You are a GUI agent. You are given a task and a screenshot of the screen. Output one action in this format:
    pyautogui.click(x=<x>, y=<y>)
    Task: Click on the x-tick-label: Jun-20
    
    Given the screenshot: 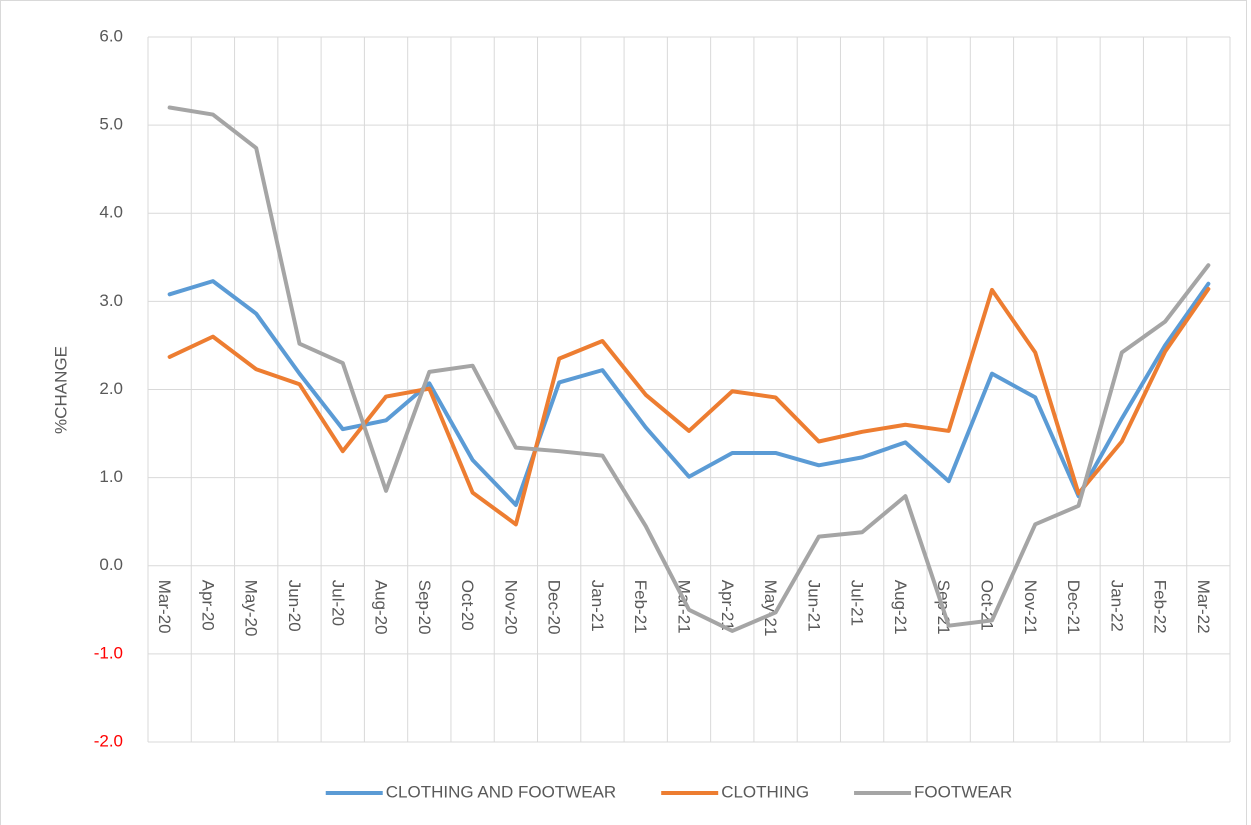 What is the action you would take?
    pyautogui.click(x=294, y=606)
    